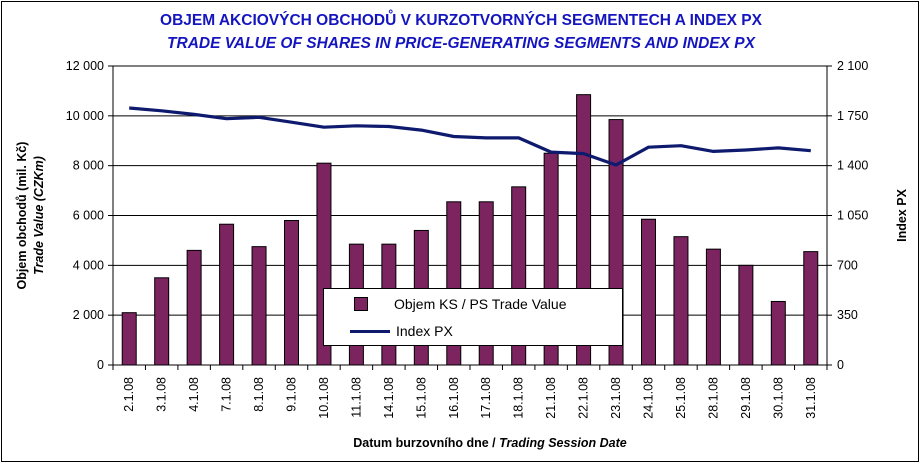 The height and width of the screenshot is (465, 922). I want to click on x-tick-label: 9.1.08, so click(292, 394).